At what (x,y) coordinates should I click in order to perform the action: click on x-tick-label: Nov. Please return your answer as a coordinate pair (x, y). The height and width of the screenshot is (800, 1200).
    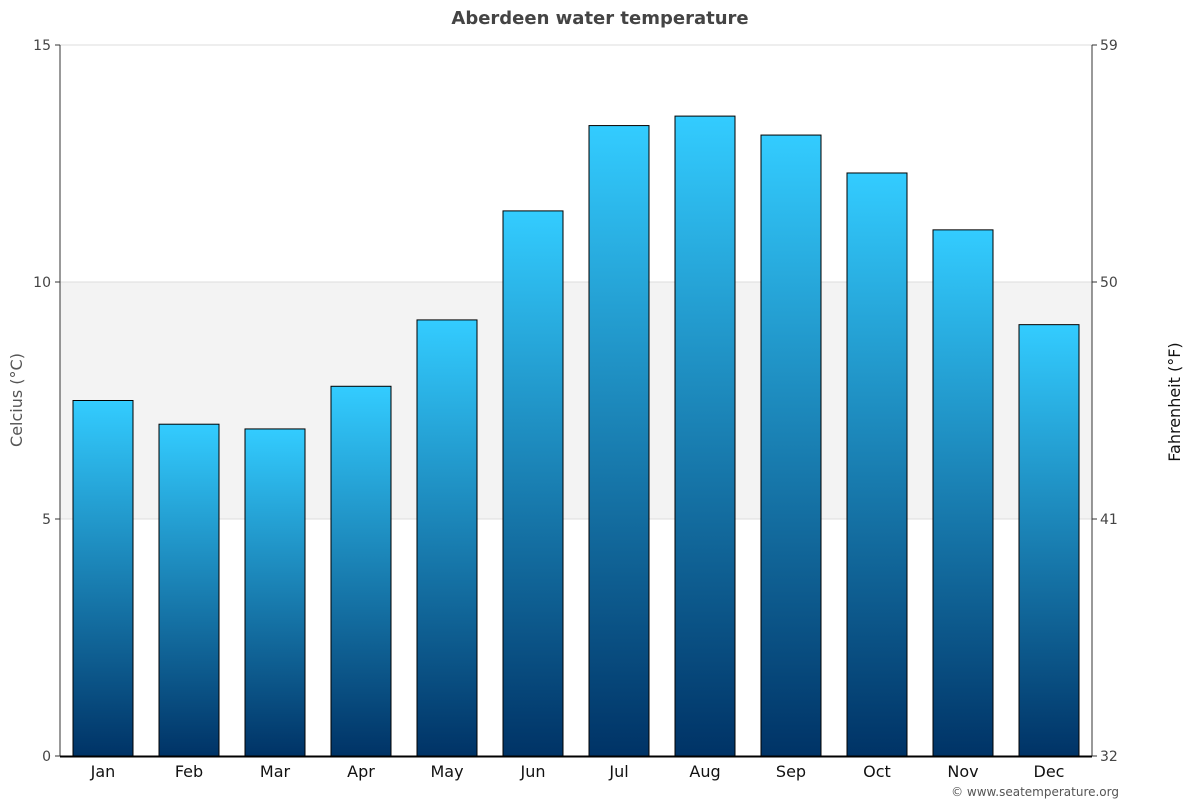
    Looking at the image, I should click on (962, 771).